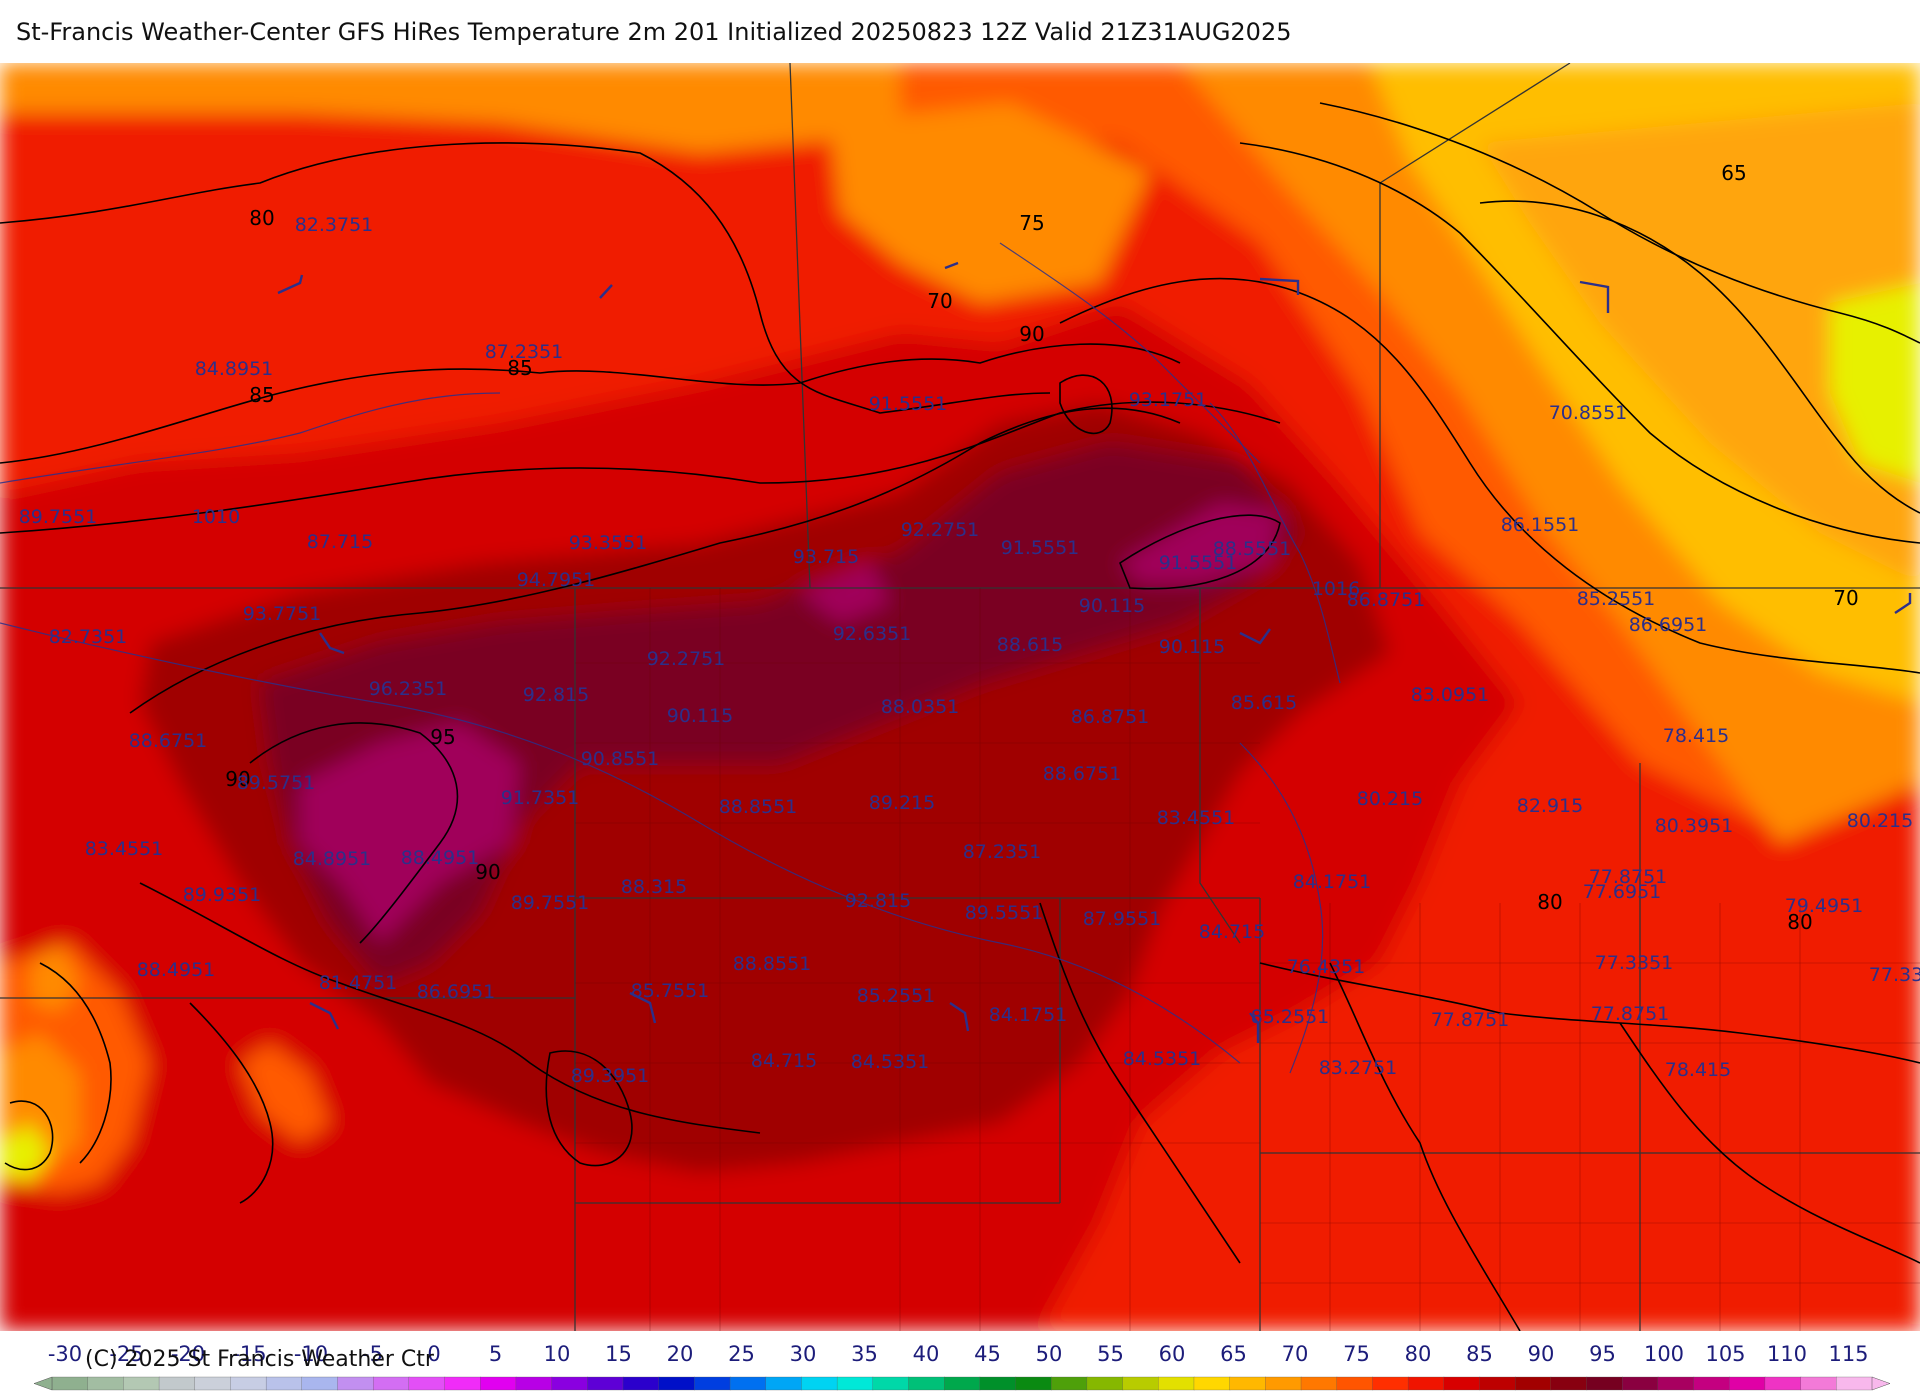 The width and height of the screenshot is (1920, 1400). I want to click on colorbar-tick-label: 60, so click(1172, 1354).